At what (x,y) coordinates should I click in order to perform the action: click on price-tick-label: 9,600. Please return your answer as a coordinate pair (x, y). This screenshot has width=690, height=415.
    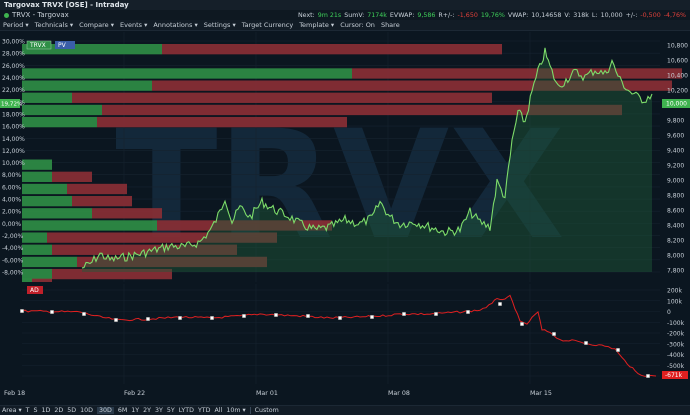
    Looking at the image, I should click on (675, 136).